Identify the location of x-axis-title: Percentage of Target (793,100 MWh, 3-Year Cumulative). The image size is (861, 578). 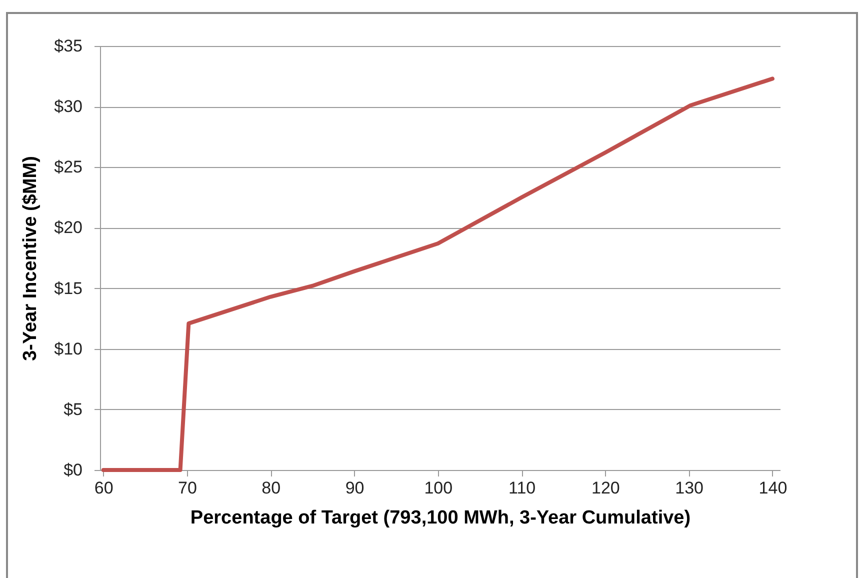
(440, 518).